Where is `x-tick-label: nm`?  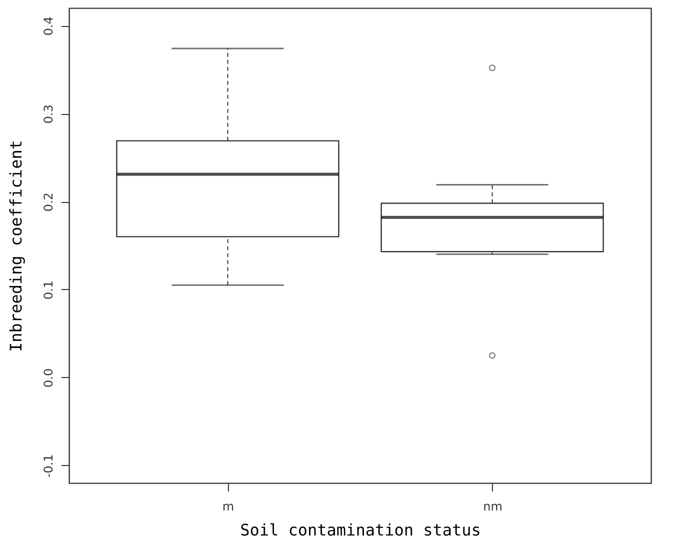 x-tick-label: nm is located at coordinates (492, 507).